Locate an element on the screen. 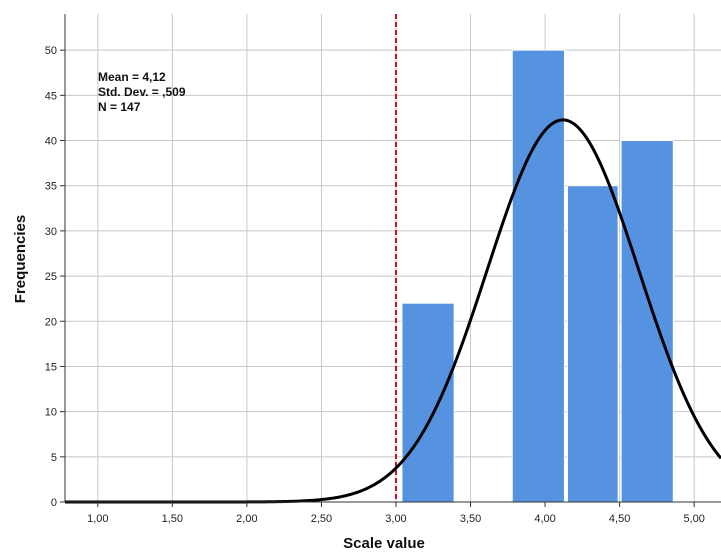 Image resolution: width=721 pixels, height=555 pixels. x-tick-label-4: 3,00 is located at coordinates (395, 519).